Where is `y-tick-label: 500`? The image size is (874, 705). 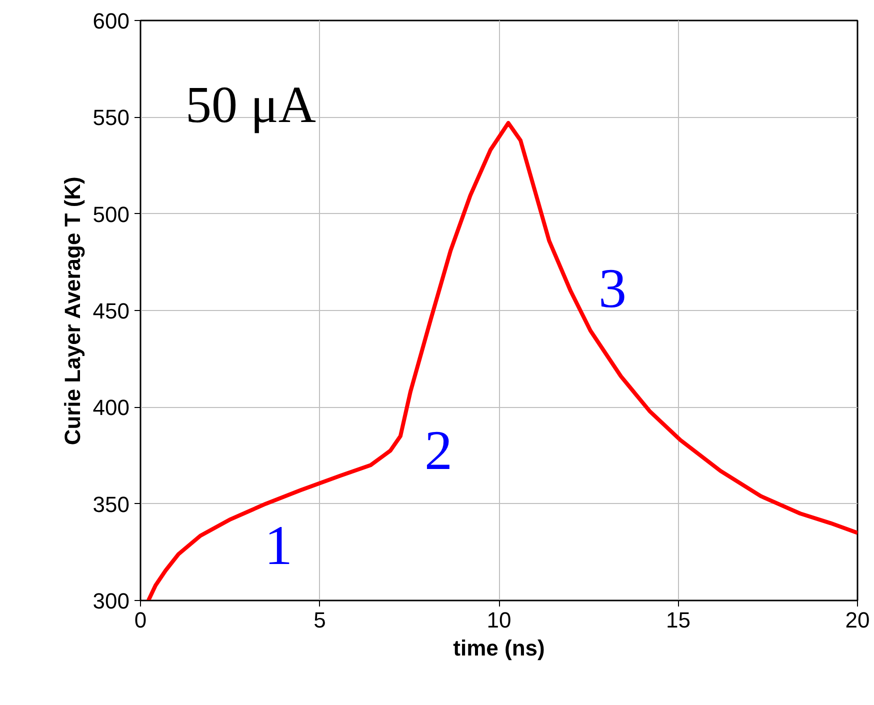 y-tick-label: 500 is located at coordinates (111, 214).